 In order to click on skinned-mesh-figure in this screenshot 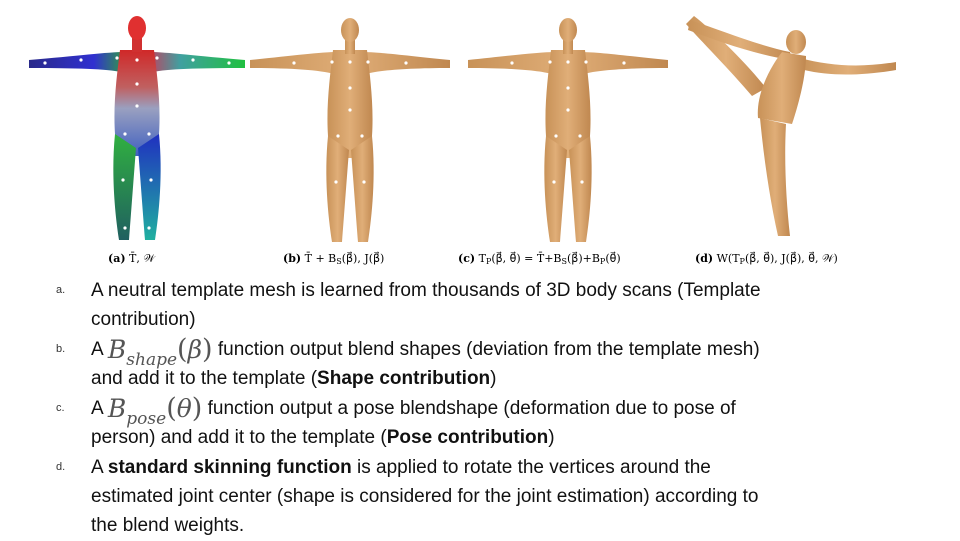, I will do `click(791, 126)`.